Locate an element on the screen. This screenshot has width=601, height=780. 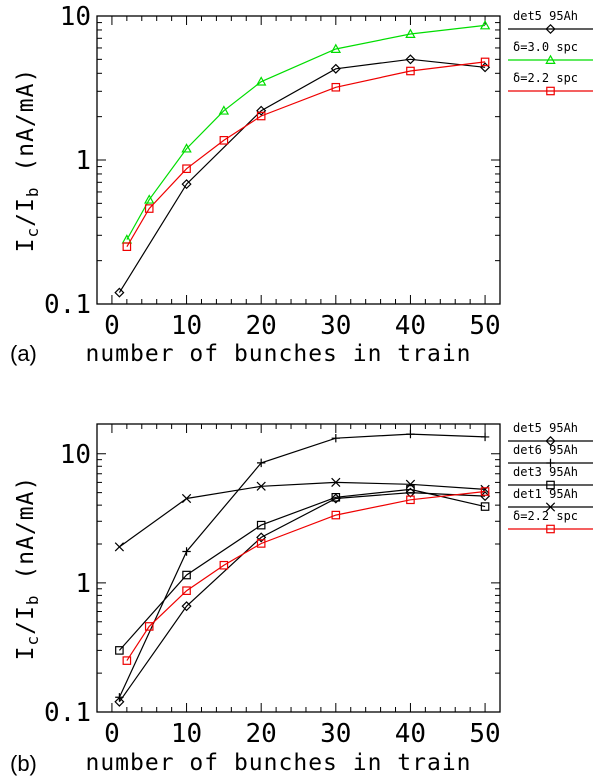
y-axis-label-part: c is located at coordinates (32, 232).